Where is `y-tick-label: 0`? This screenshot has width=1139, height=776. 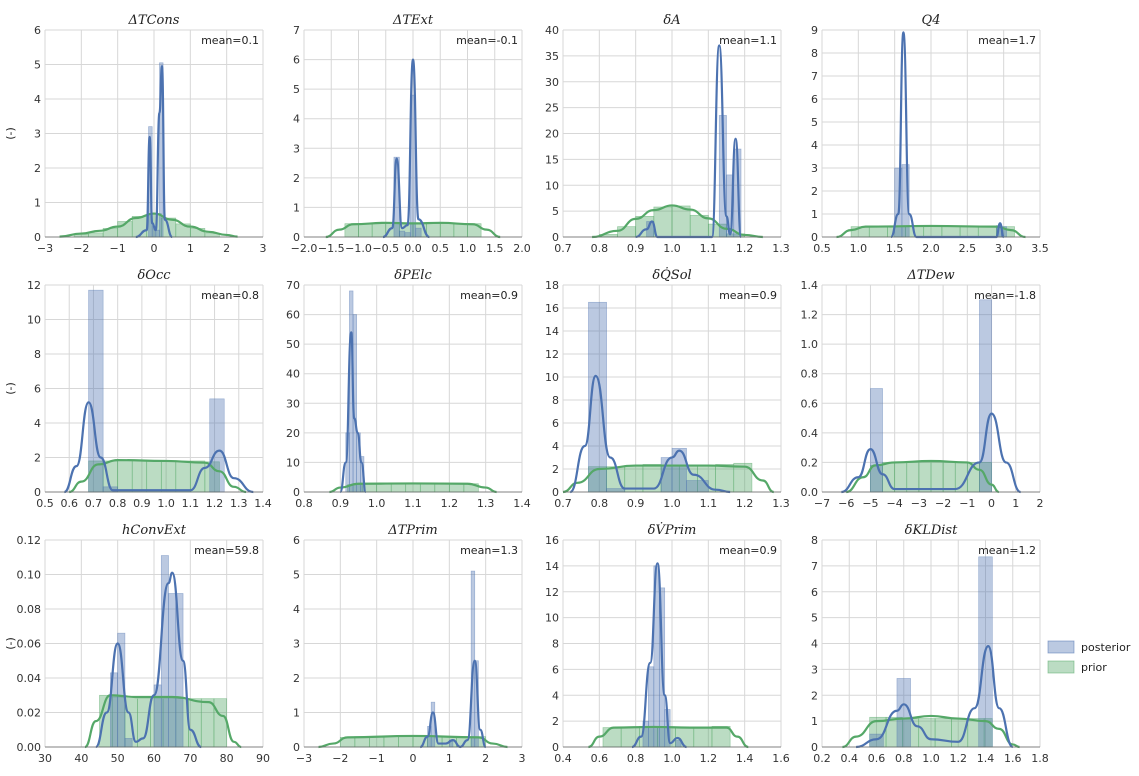
y-tick-label: 0 is located at coordinates (296, 237).